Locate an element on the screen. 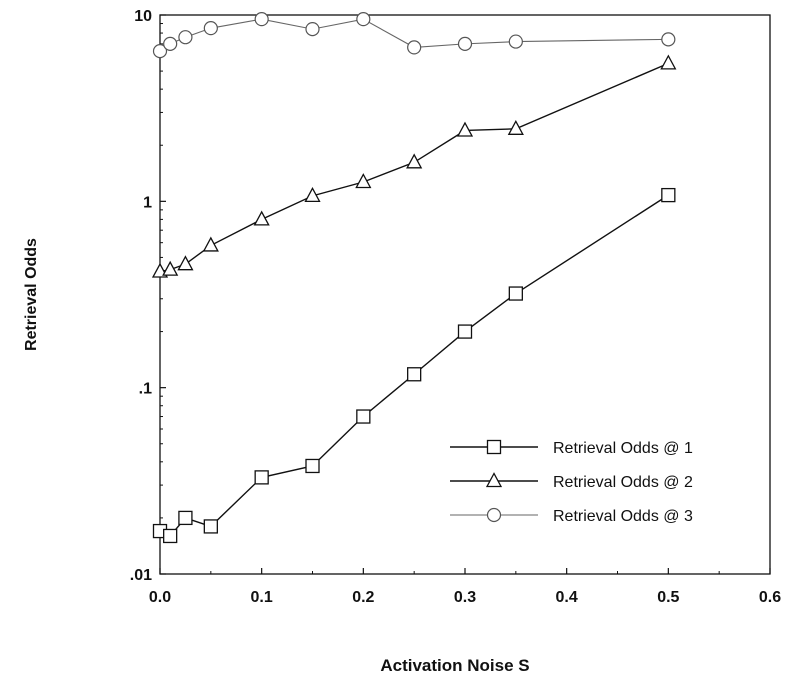 The image size is (791, 690). x-tick-label: 0.6 is located at coordinates (770, 597).